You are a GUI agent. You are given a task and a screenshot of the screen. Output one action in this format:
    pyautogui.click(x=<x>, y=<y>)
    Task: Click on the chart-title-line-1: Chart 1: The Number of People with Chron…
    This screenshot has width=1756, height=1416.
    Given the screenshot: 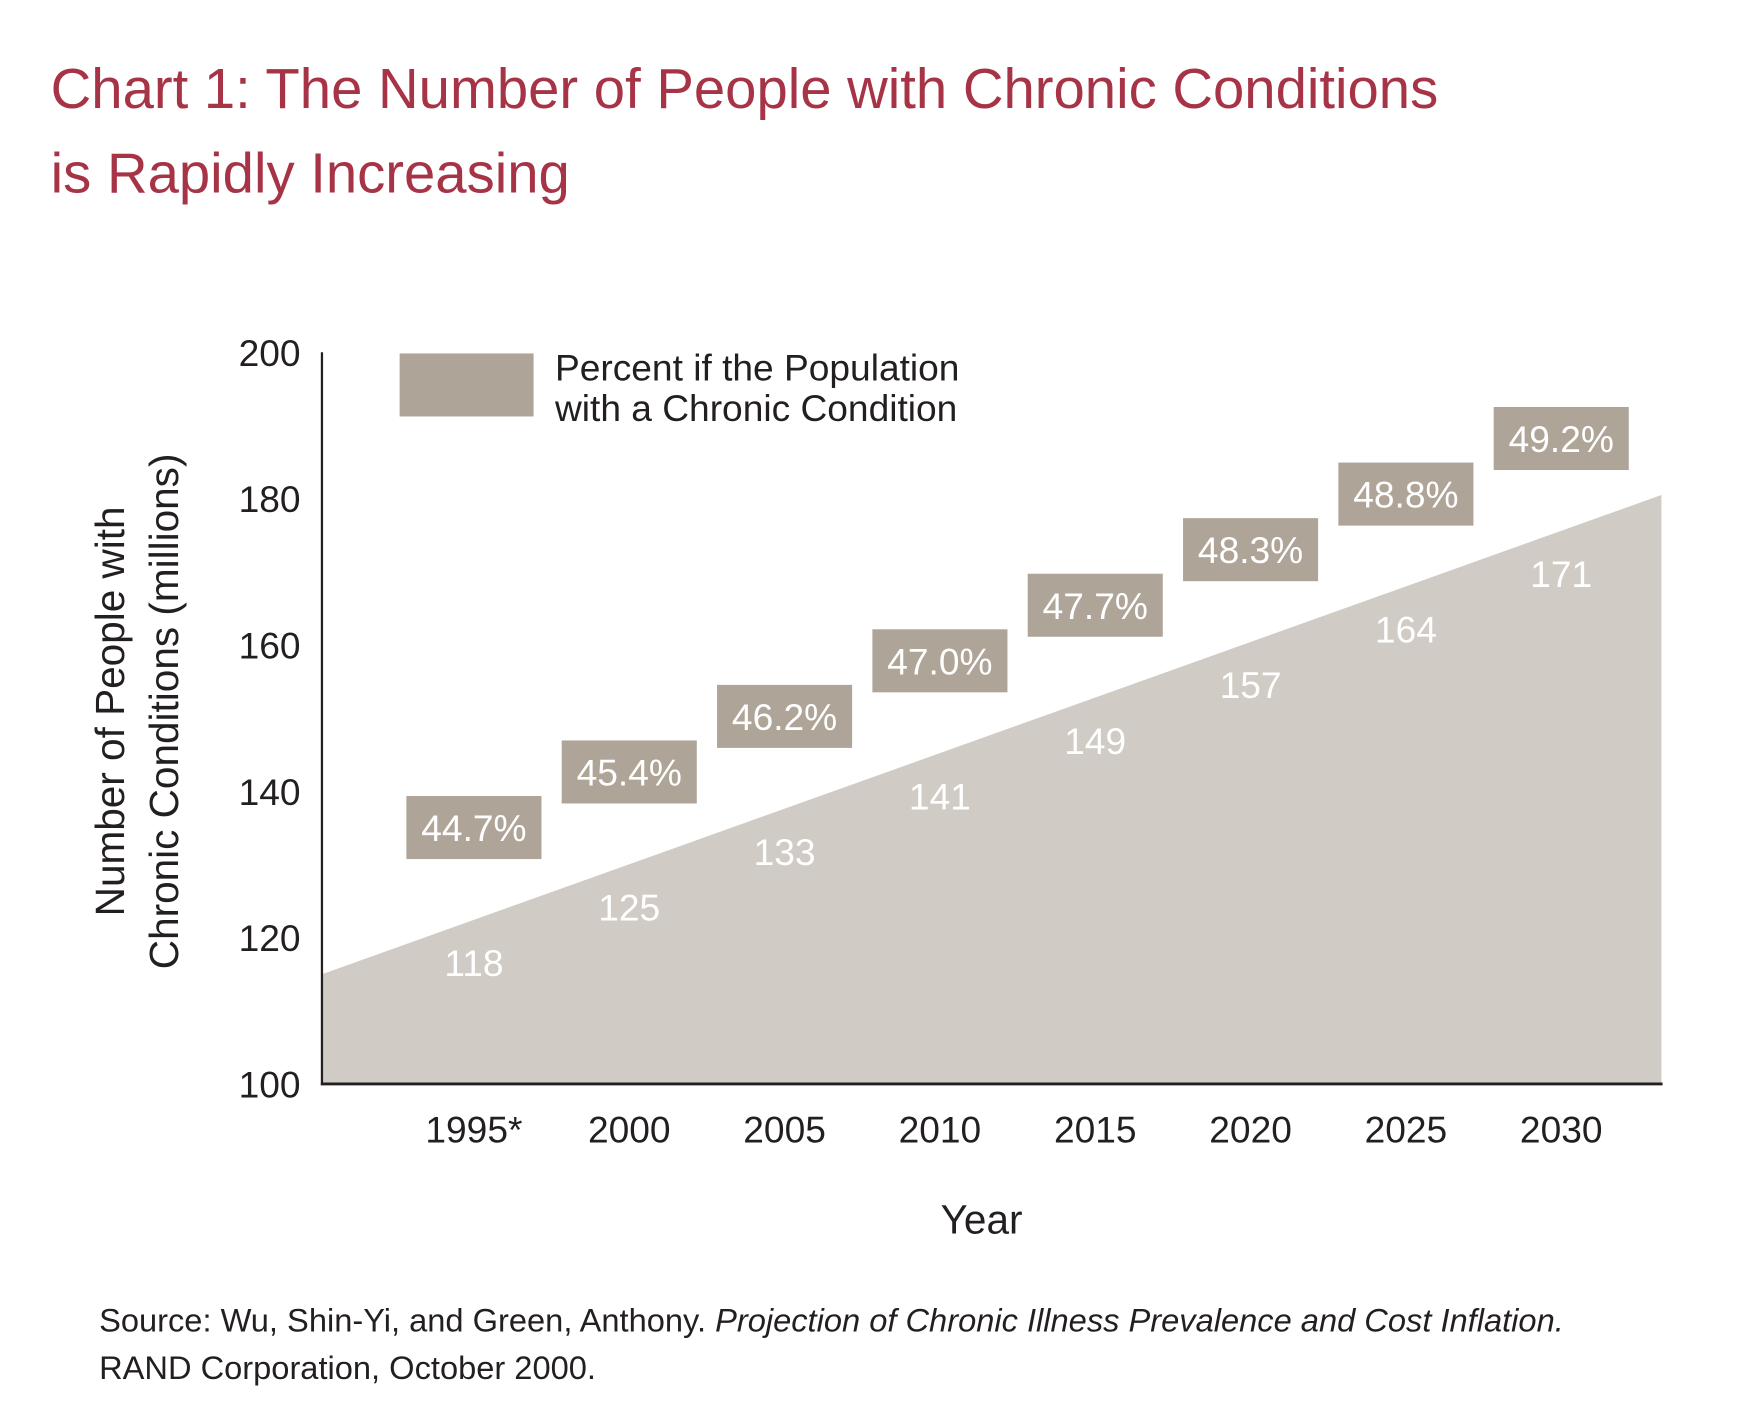 What is the action you would take?
    pyautogui.click(x=745, y=88)
    